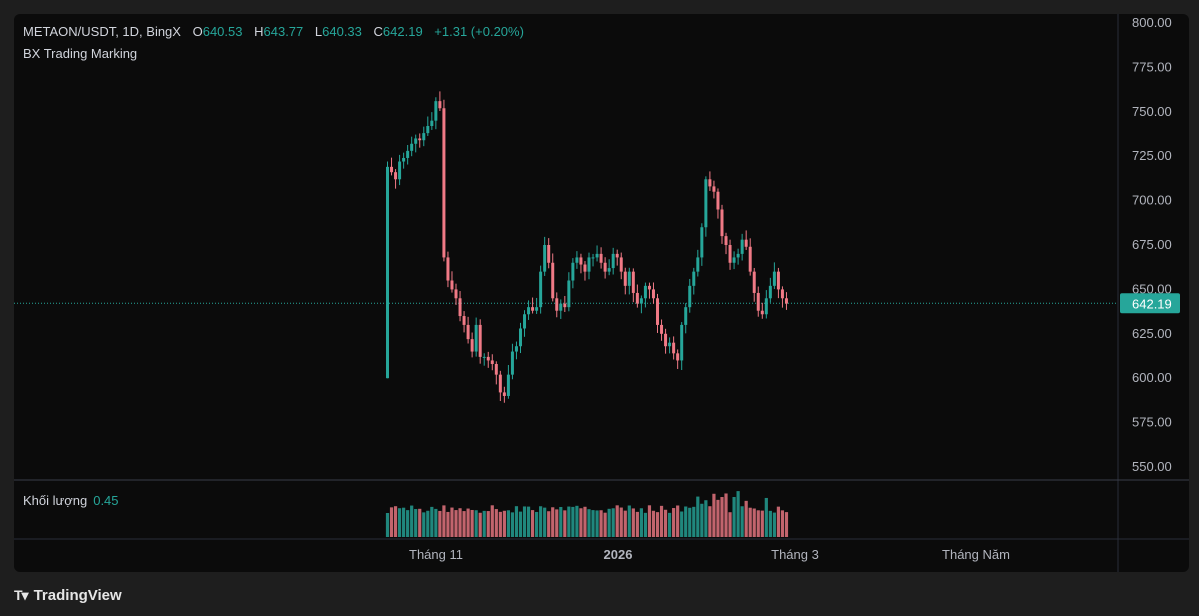 This screenshot has height=616, width=1199. Describe the element at coordinates (1150, 303) in the screenshot. I see `last-price-badge` at that location.